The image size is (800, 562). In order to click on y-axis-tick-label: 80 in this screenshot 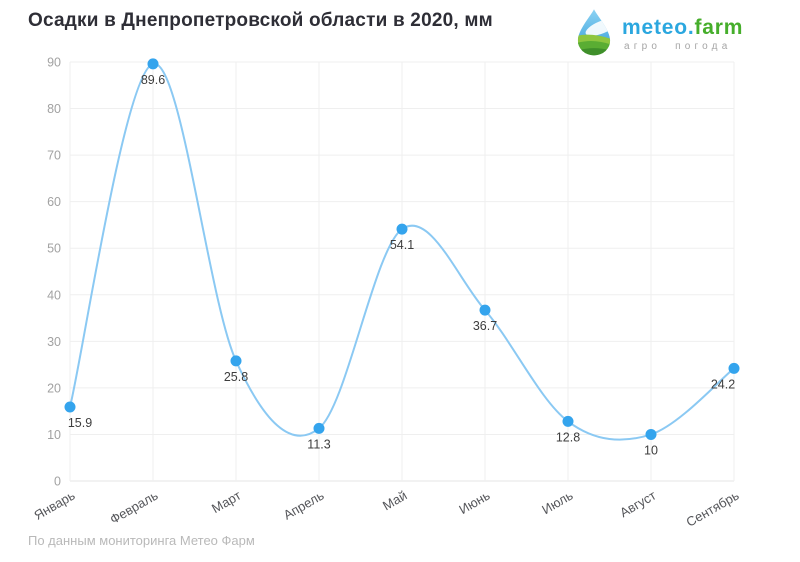, I will do `click(54, 109)`.